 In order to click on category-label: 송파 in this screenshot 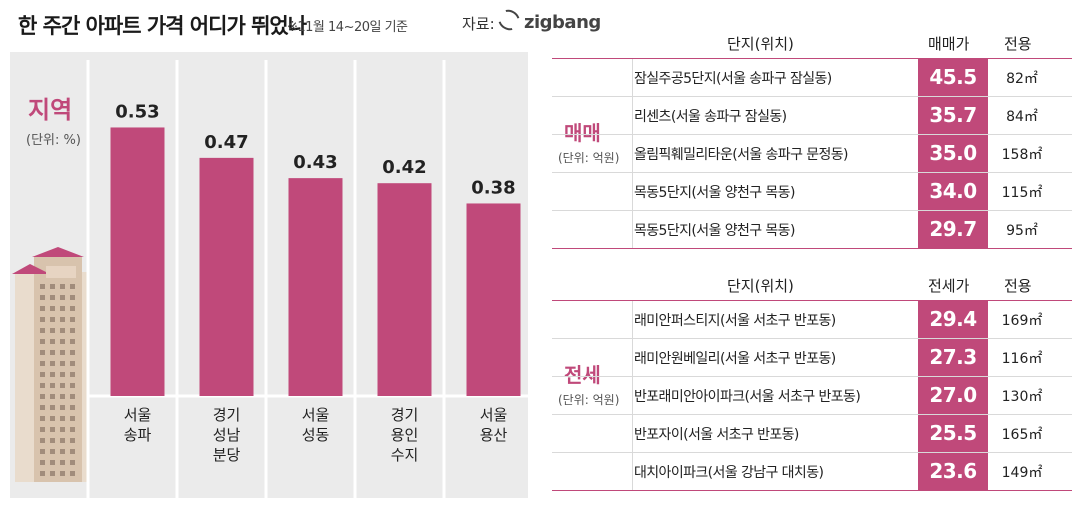, I will do `click(138, 435)`.